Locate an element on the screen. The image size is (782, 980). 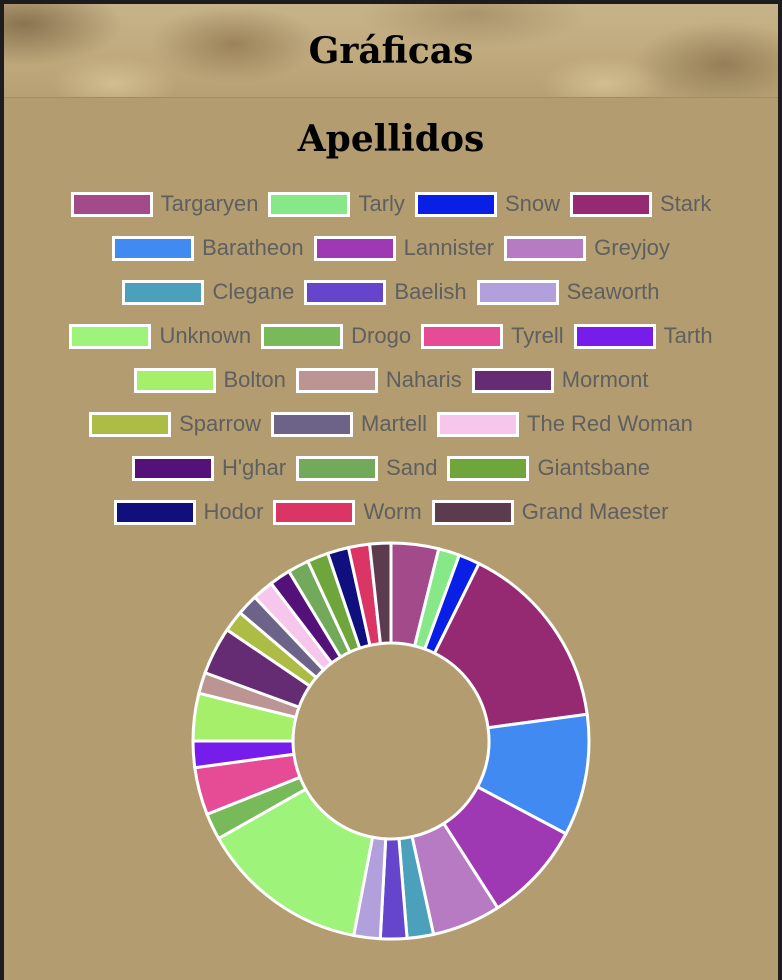
legend-item: Hodor is located at coordinates (188, 512).